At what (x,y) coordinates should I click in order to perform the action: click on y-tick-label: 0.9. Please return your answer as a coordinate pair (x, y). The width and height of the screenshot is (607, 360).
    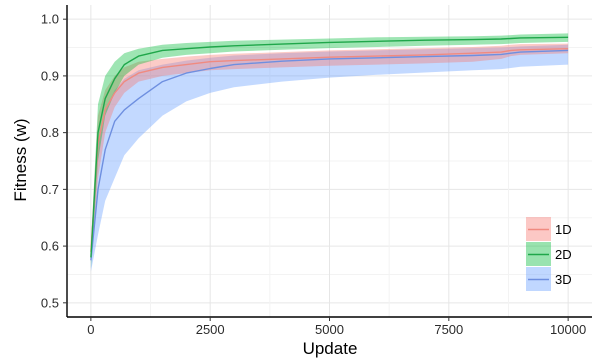
    Looking at the image, I should click on (50, 75).